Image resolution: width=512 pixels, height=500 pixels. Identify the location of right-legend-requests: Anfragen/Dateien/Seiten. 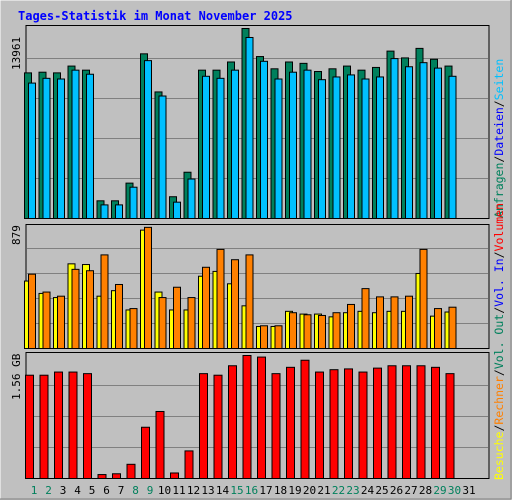
(499, 138).